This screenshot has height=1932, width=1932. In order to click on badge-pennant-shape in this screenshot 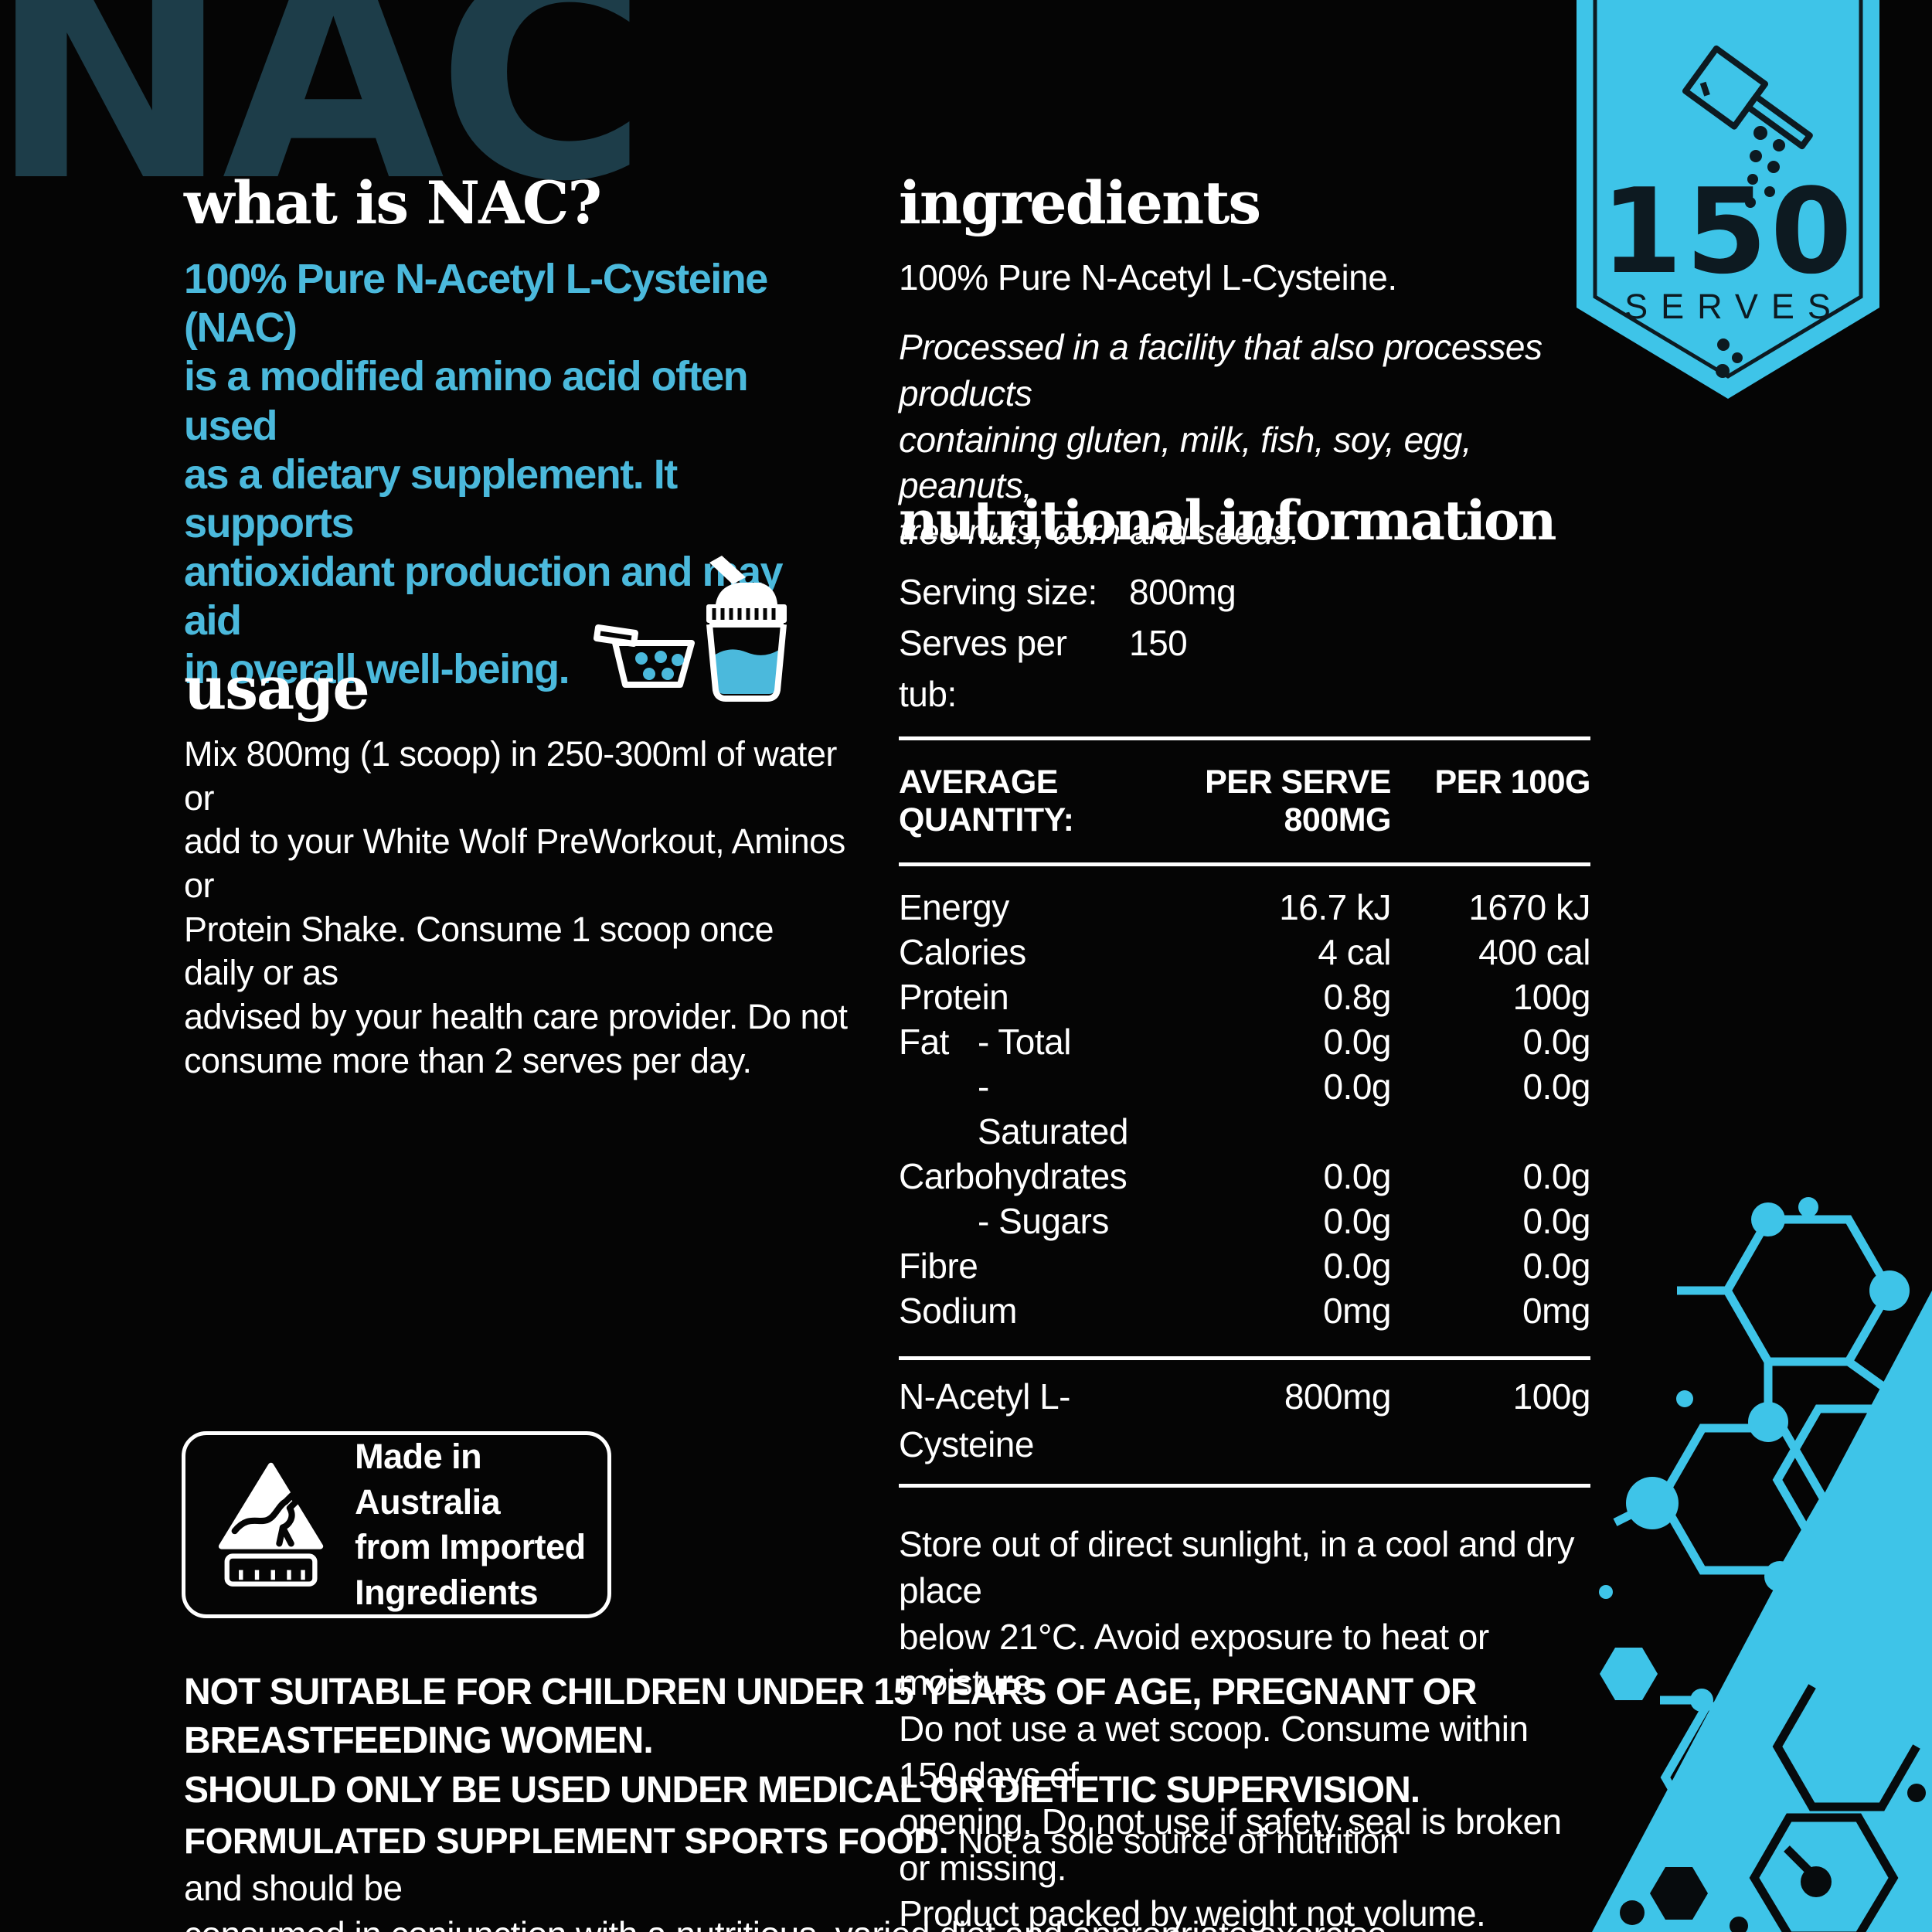, I will do `click(1728, 200)`.